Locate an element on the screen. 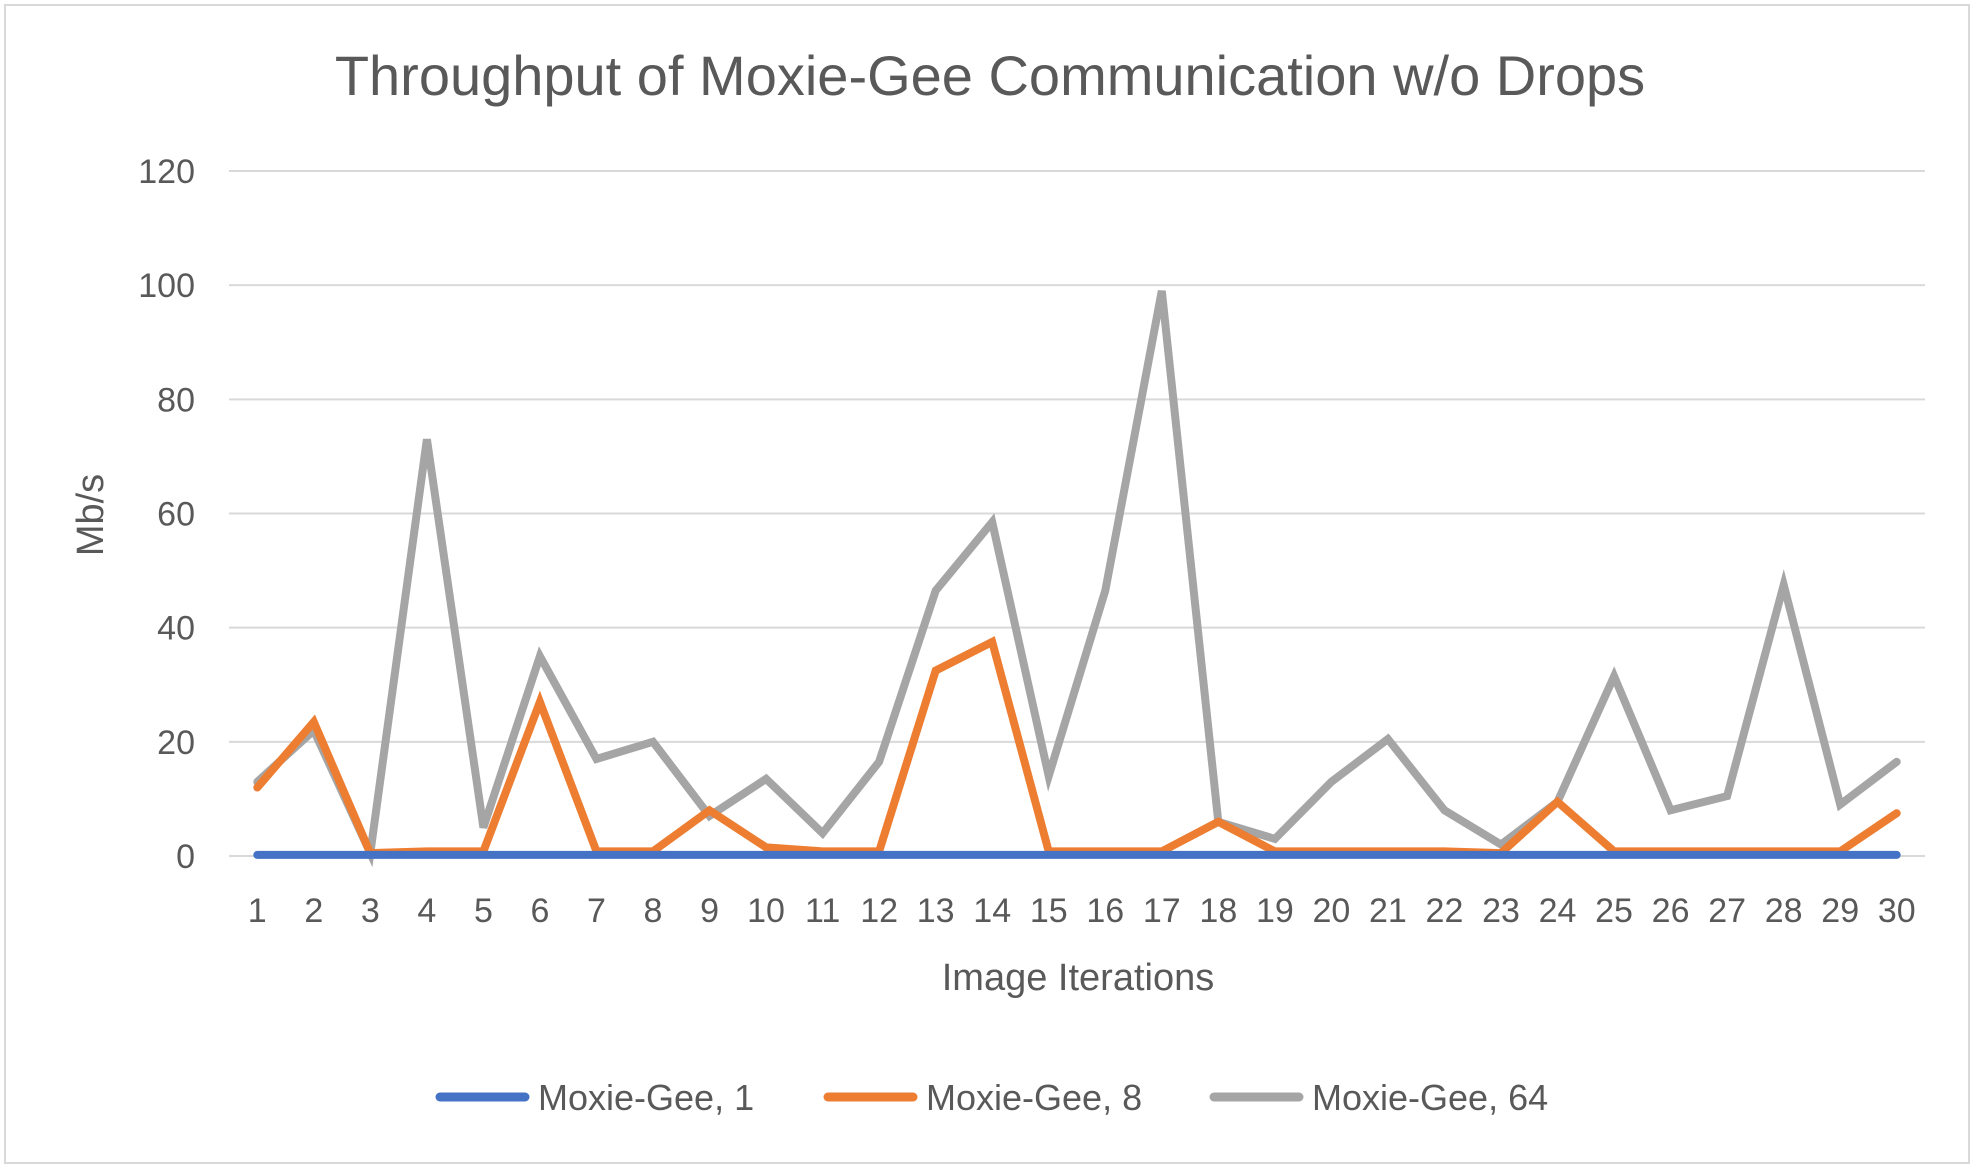  x-tick-label: 6 is located at coordinates (539, 911).